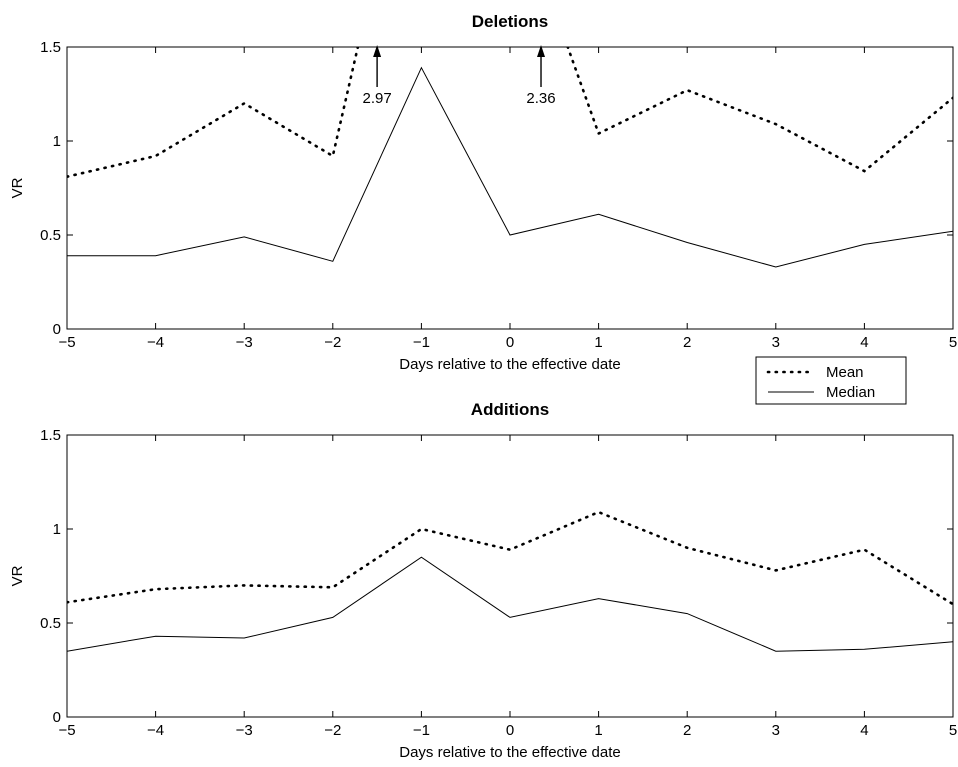  Describe the element at coordinates (510, 604) in the screenshot. I see `additions-series-median-line` at that location.